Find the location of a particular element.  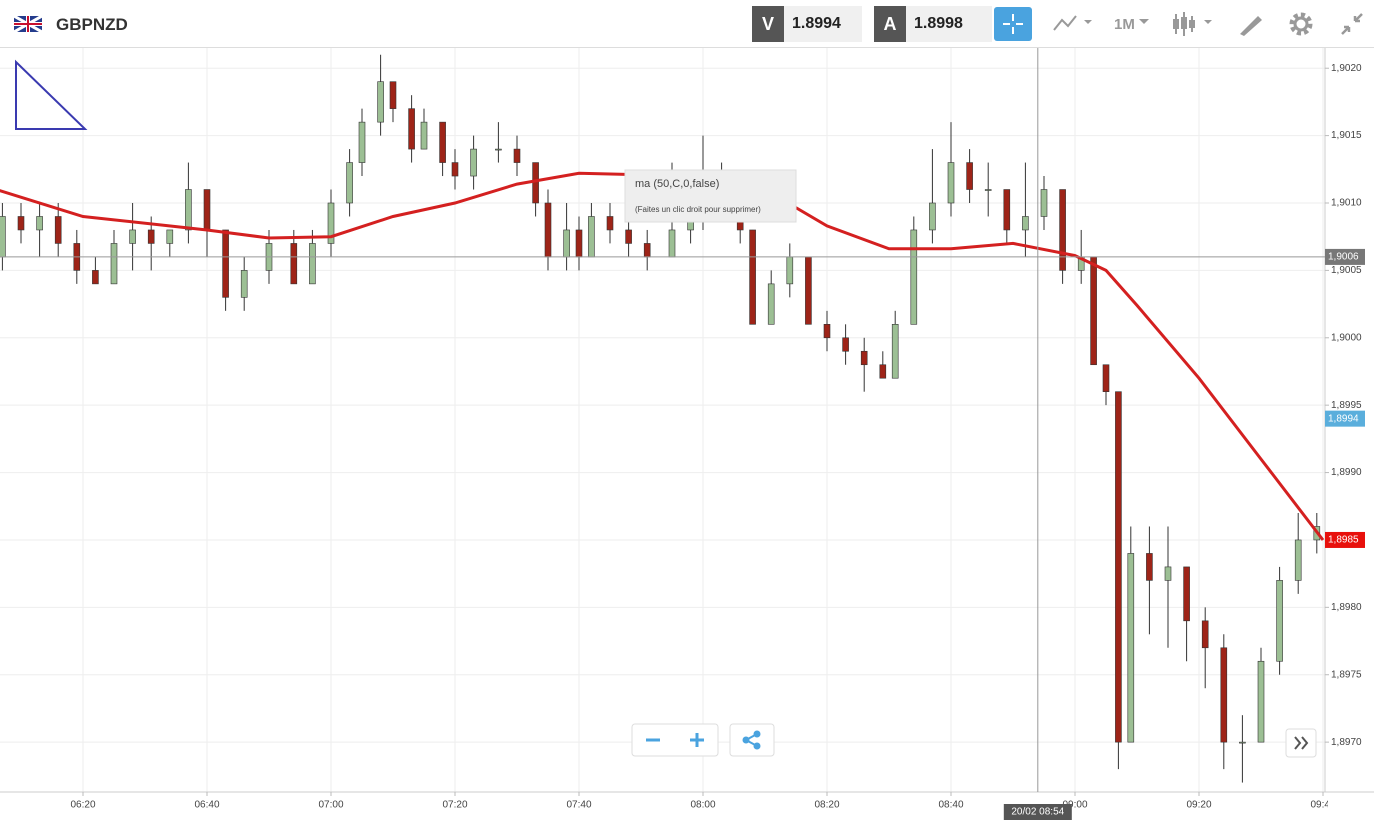

y-tick-label: 1,8995 is located at coordinates (1346, 405).